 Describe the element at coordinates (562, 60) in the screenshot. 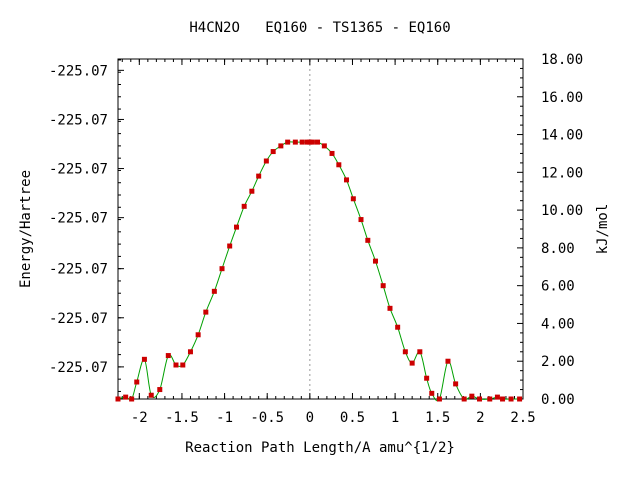

I see `right-y-tick-label: 18.00` at that location.